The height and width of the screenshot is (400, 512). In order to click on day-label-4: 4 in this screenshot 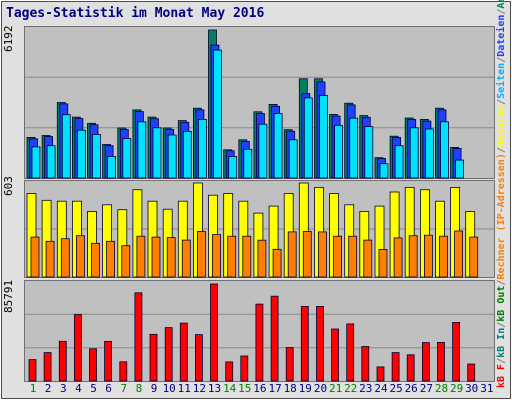, I will do `click(78, 388)`.